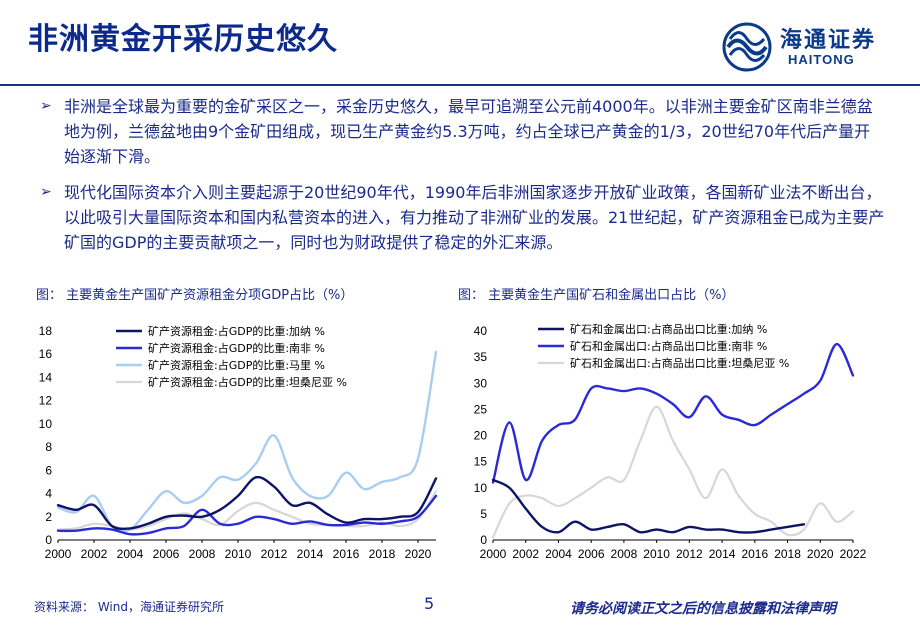 Image resolution: width=920 pixels, height=636 pixels. Describe the element at coordinates (481, 436) in the screenshot. I see `y-tick-label: 20` at that location.